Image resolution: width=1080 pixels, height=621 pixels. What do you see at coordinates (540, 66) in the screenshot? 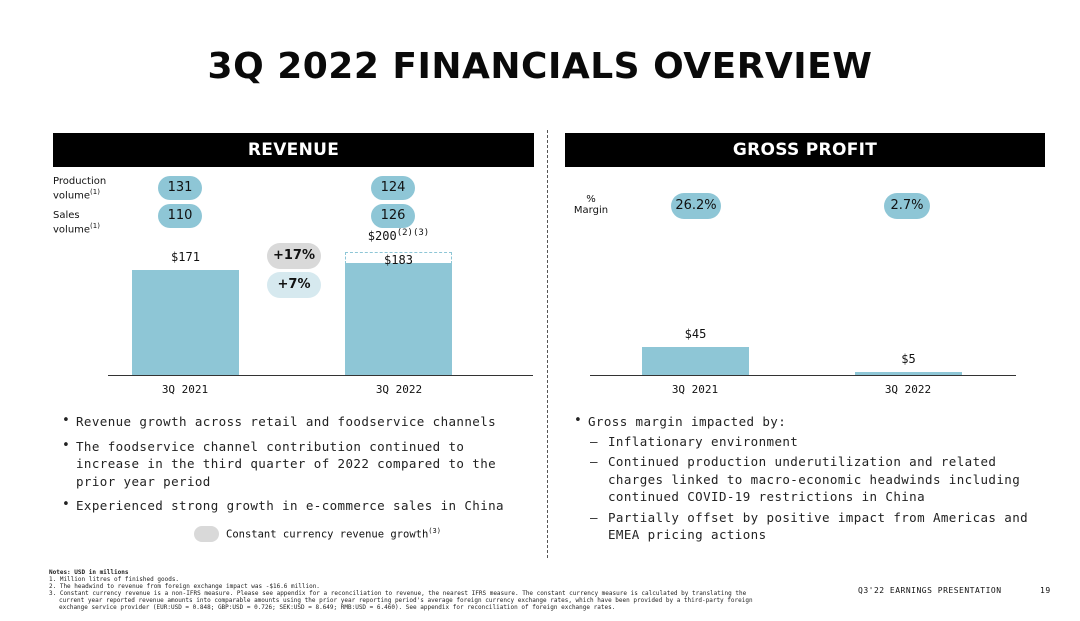
I see `page-title: 3Q 2022 FINANCIALS OVERVIEW` at bounding box center [540, 66].